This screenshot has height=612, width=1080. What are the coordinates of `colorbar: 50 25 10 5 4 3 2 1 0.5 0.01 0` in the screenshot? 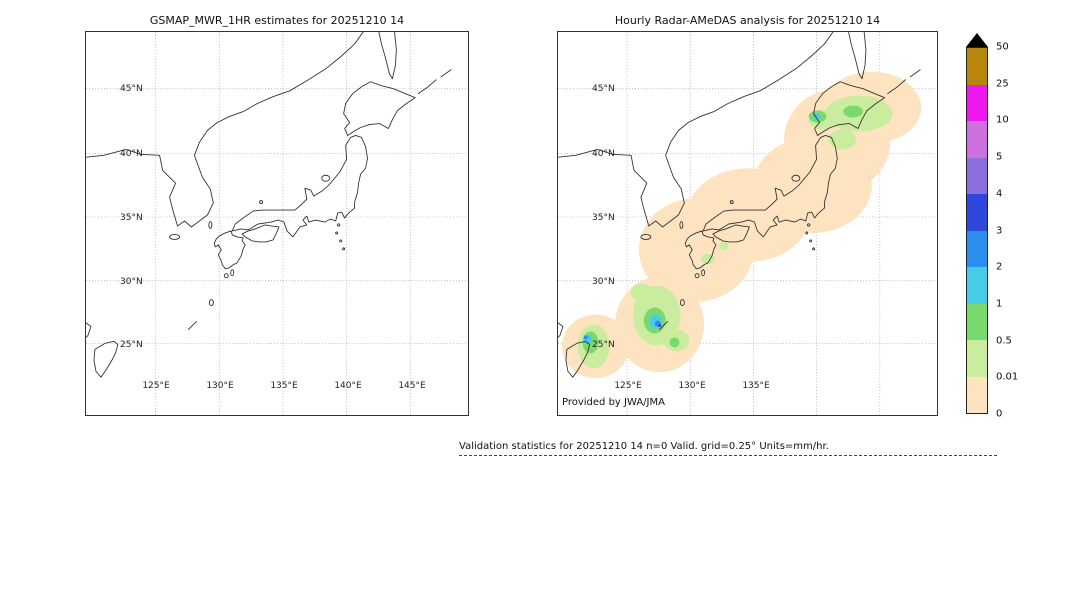 It's located at (1002, 229).